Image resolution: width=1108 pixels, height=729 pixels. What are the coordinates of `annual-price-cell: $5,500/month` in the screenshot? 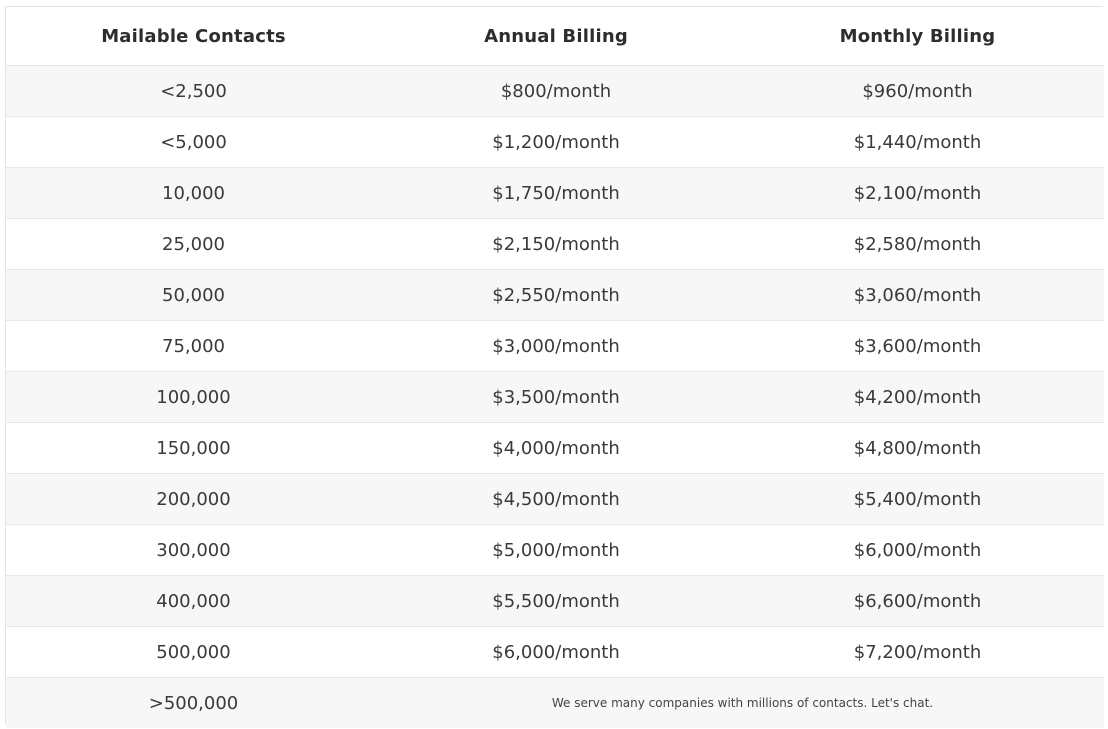 It's located at (556, 601).